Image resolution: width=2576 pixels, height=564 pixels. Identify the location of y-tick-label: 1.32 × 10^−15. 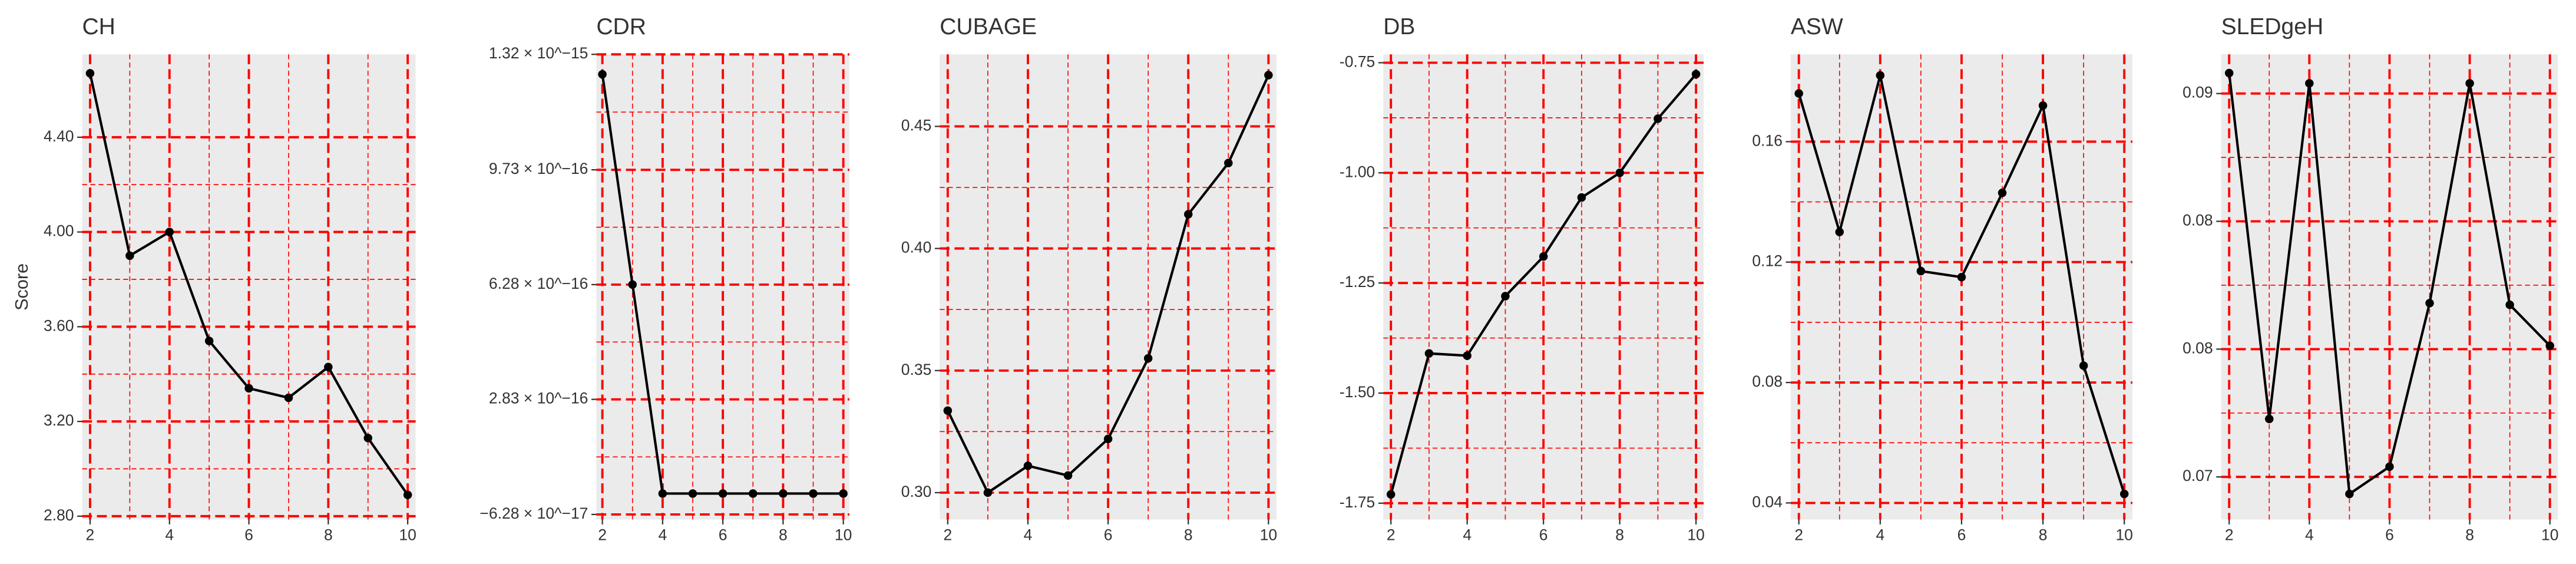
(538, 53).